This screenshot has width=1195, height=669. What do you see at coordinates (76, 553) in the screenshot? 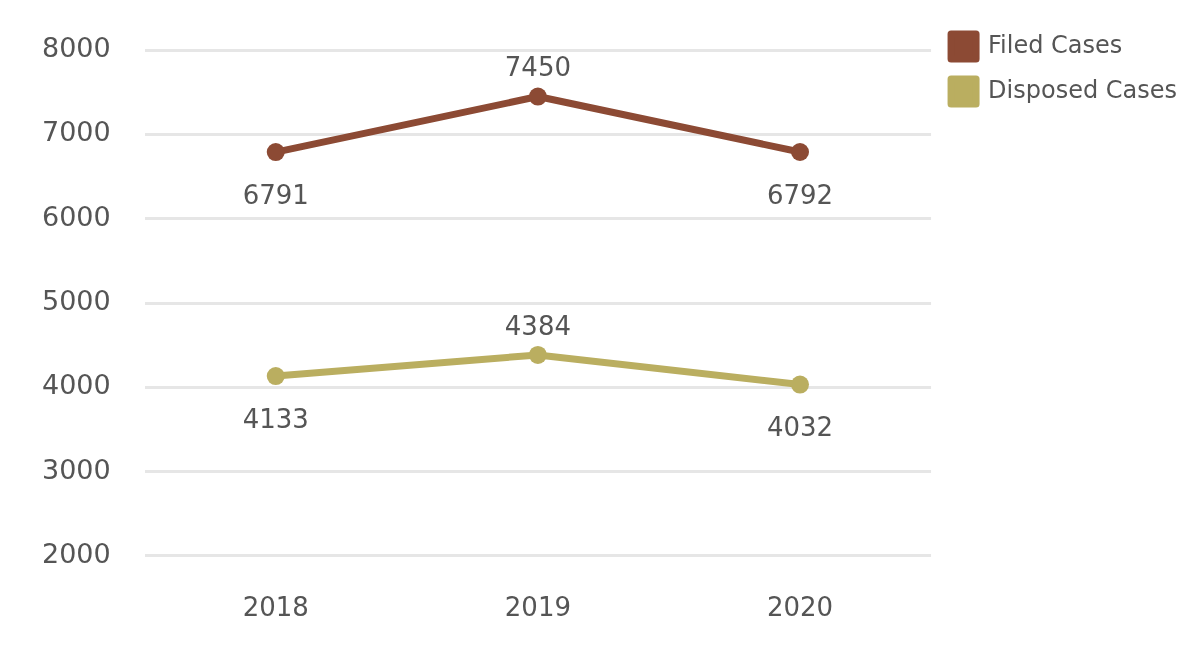
I see `y-tick-label: 2000` at bounding box center [76, 553].